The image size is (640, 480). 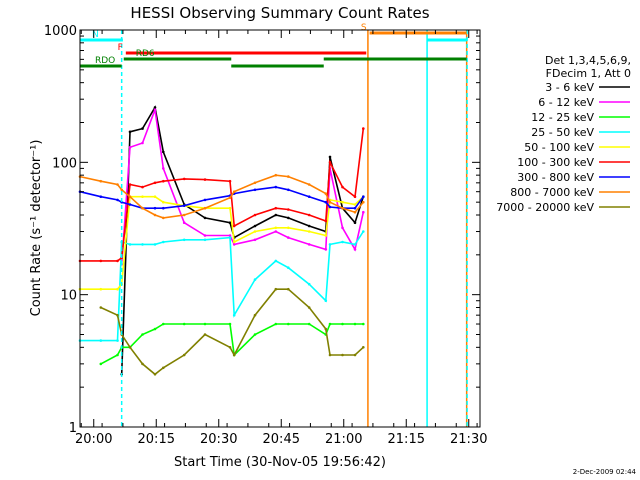 I want to click on x-tick-label: 20:15, so click(x=156, y=439).